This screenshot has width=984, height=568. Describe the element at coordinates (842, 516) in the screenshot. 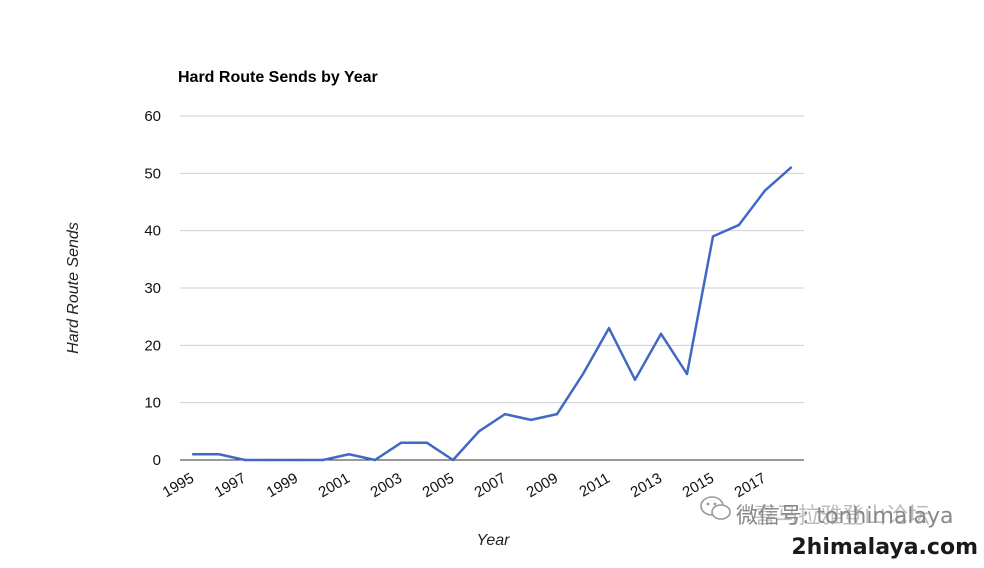

I see `watermark-forum-name: 喜马拉雅登山论坛` at that location.